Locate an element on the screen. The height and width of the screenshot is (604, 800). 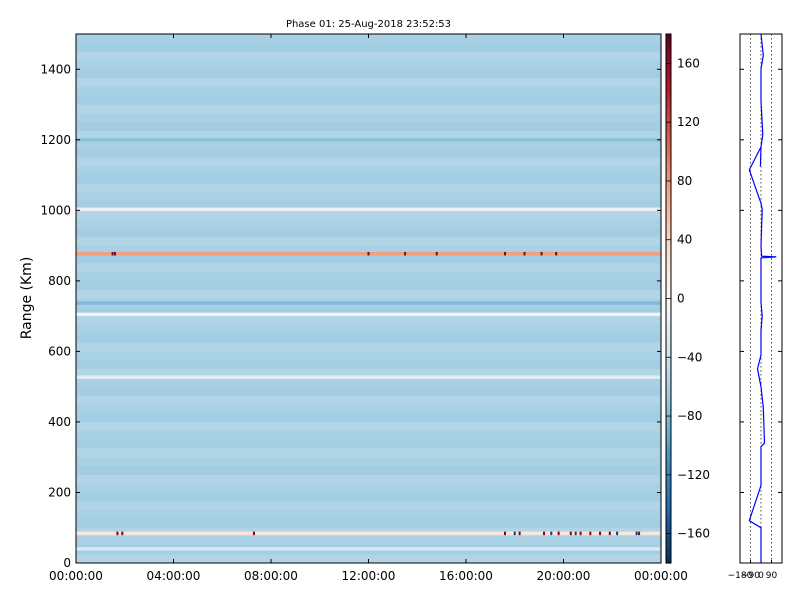
colorbar-tick-label: 160 is located at coordinates (688, 63).